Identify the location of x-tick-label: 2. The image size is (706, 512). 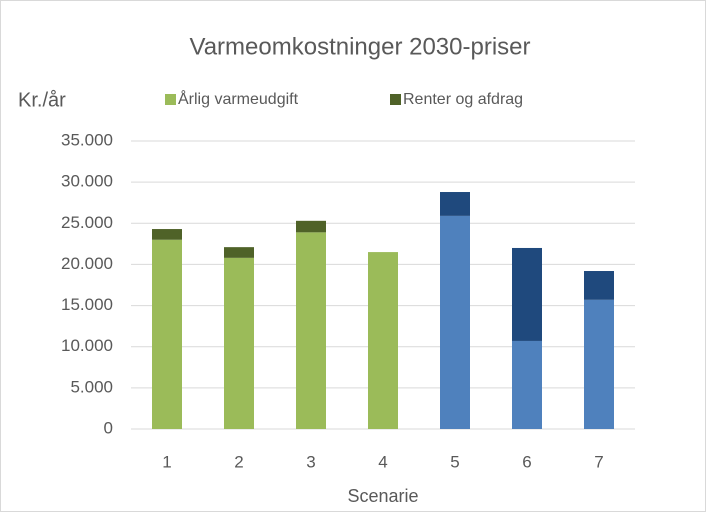
(238, 461).